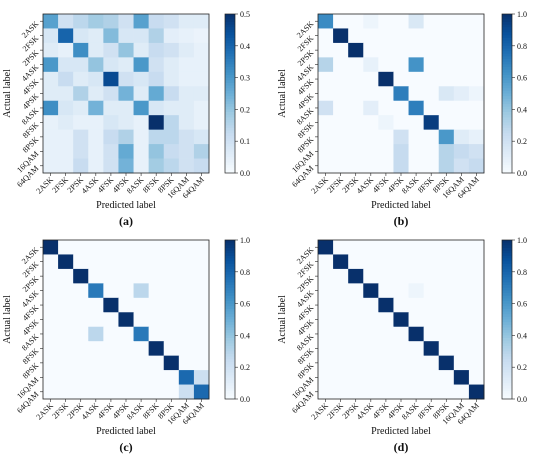  I want to click on x-tick-label: 8FSK, so click(151, 411).